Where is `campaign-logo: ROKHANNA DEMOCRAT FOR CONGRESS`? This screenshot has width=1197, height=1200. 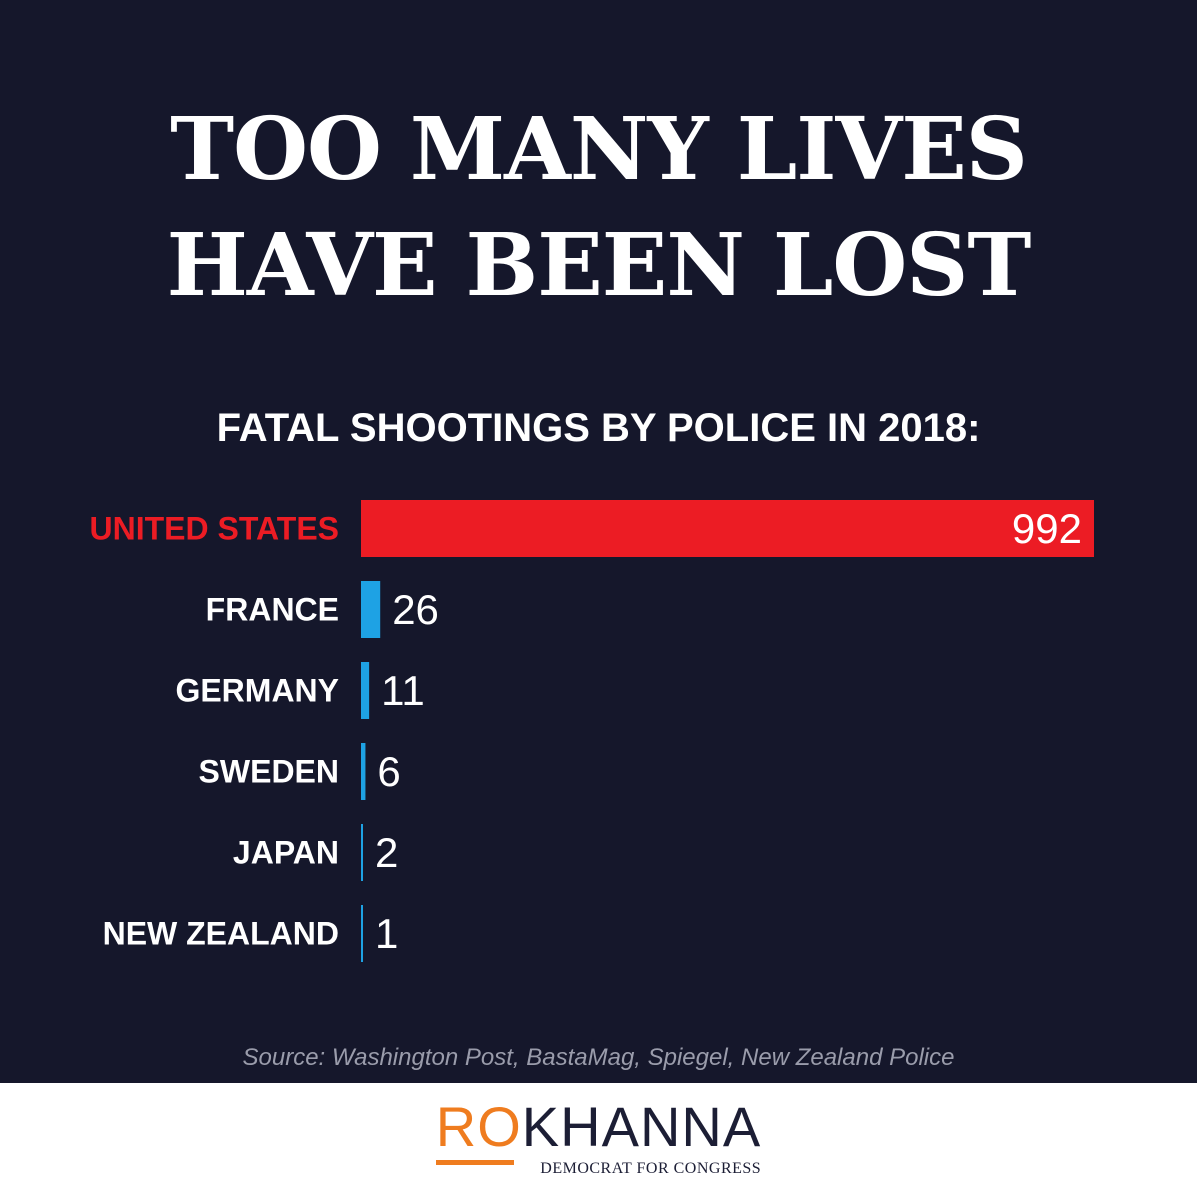
campaign-logo: ROKHANNA DEMOCRAT FOR CONGRESS is located at coordinates (598, 1138).